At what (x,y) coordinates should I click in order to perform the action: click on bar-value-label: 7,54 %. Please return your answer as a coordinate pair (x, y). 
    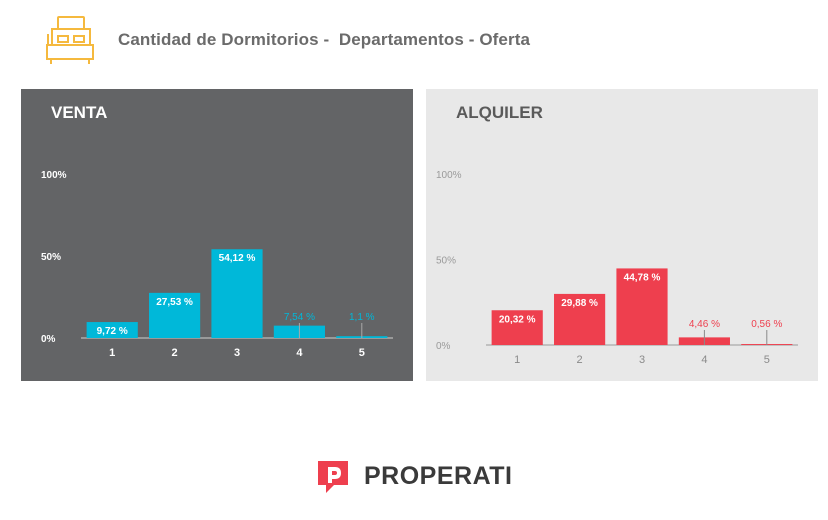
    Looking at the image, I should click on (299, 317).